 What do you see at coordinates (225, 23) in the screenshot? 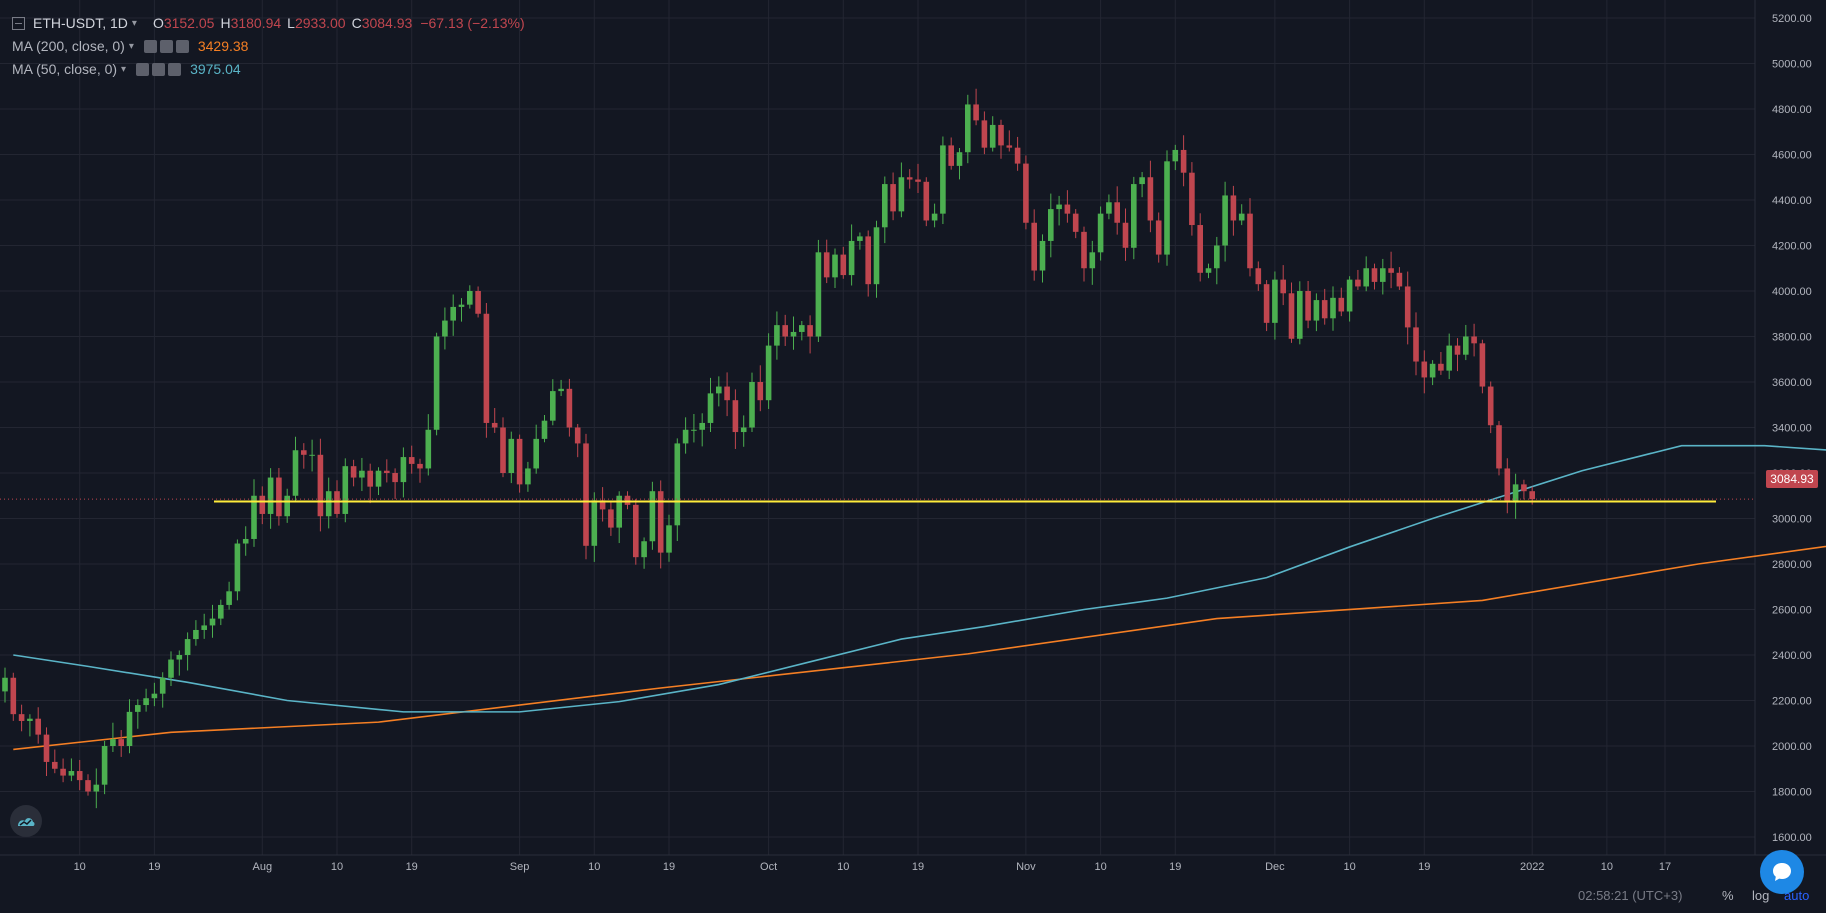
I see `high-label: H` at bounding box center [225, 23].